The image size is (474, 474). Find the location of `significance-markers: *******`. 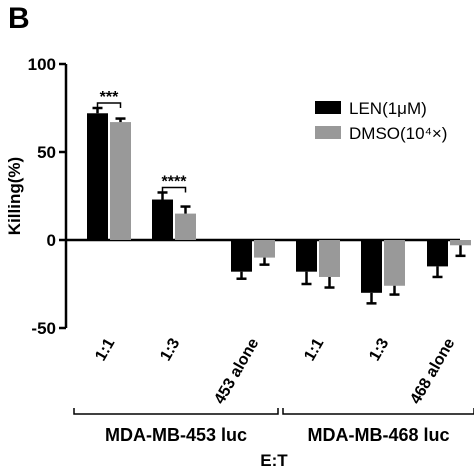

significance-markers: ******* is located at coordinates (142, 141).